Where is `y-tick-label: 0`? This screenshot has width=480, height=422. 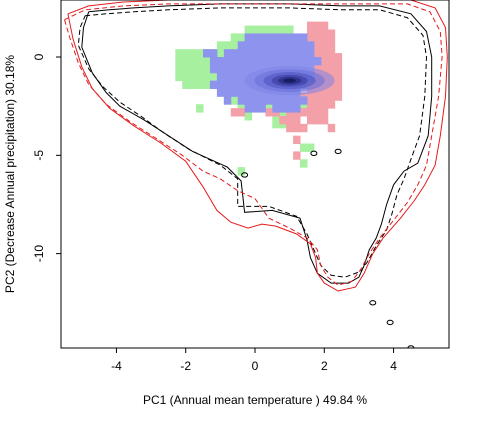
y-tick-label: 0 is located at coordinates (39, 56).